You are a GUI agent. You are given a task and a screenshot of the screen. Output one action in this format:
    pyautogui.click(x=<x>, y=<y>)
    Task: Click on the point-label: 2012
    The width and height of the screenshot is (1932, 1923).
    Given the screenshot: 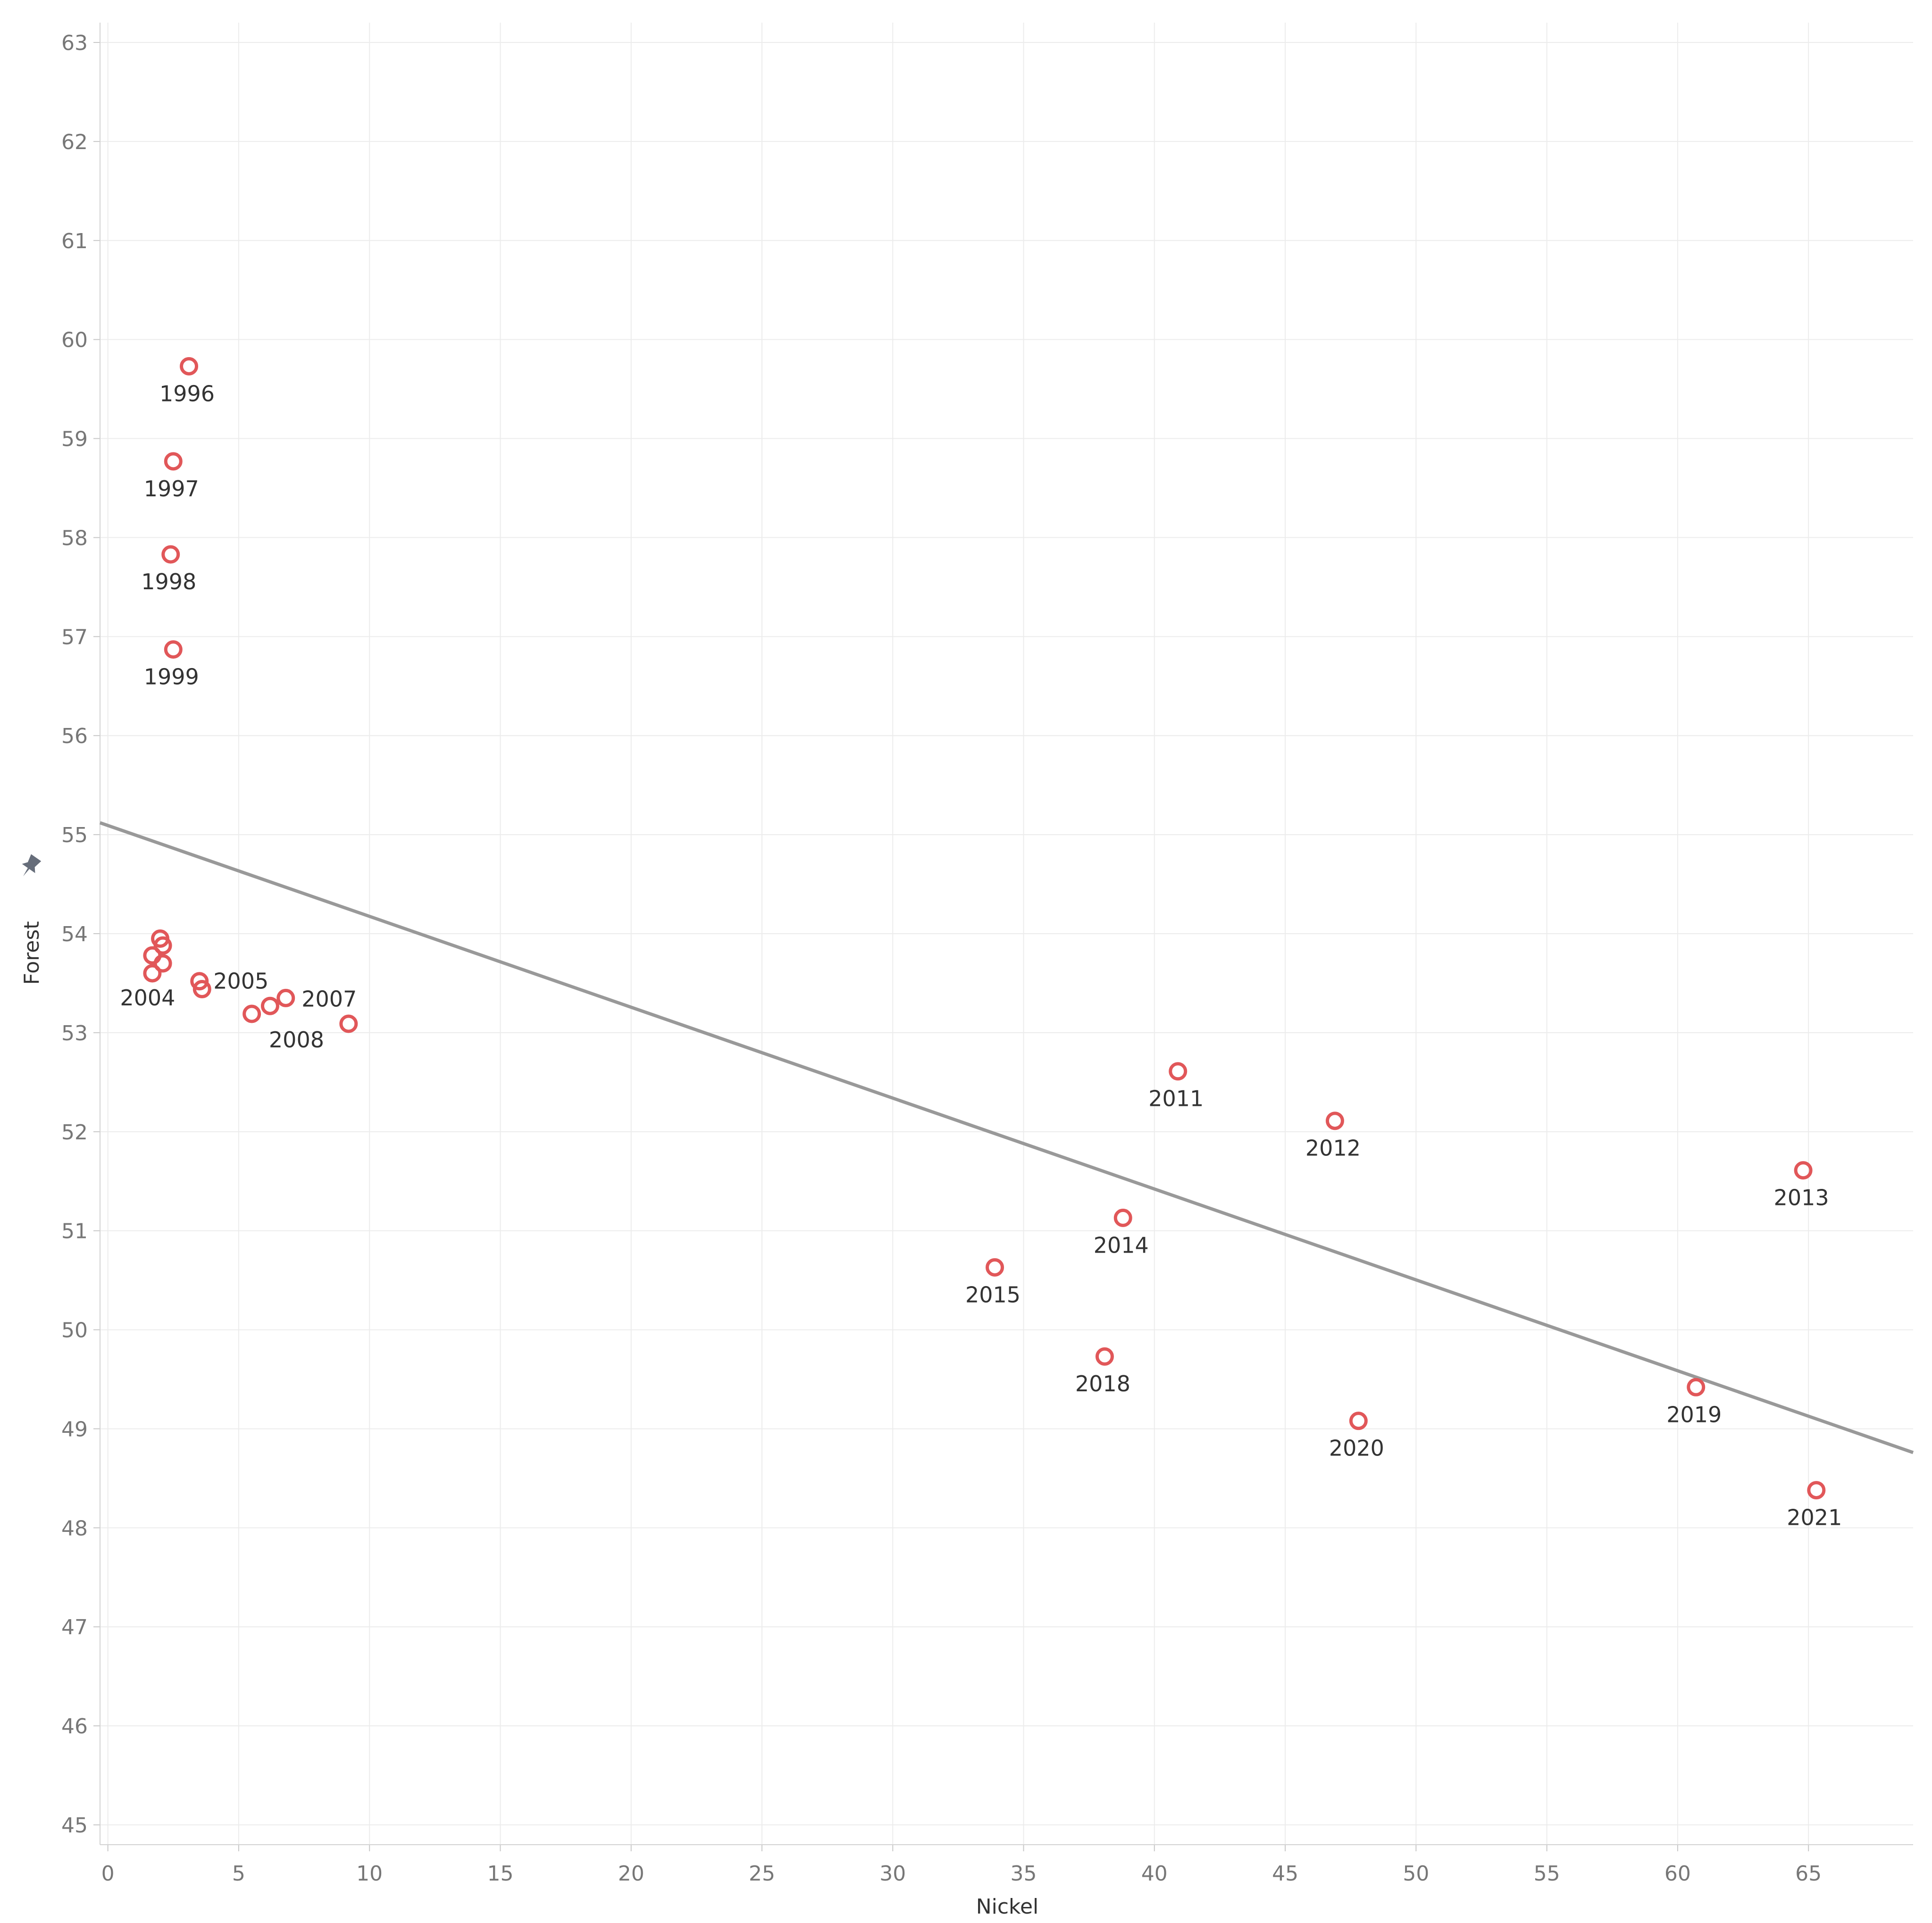 What is the action you would take?
    pyautogui.click(x=1333, y=1148)
    